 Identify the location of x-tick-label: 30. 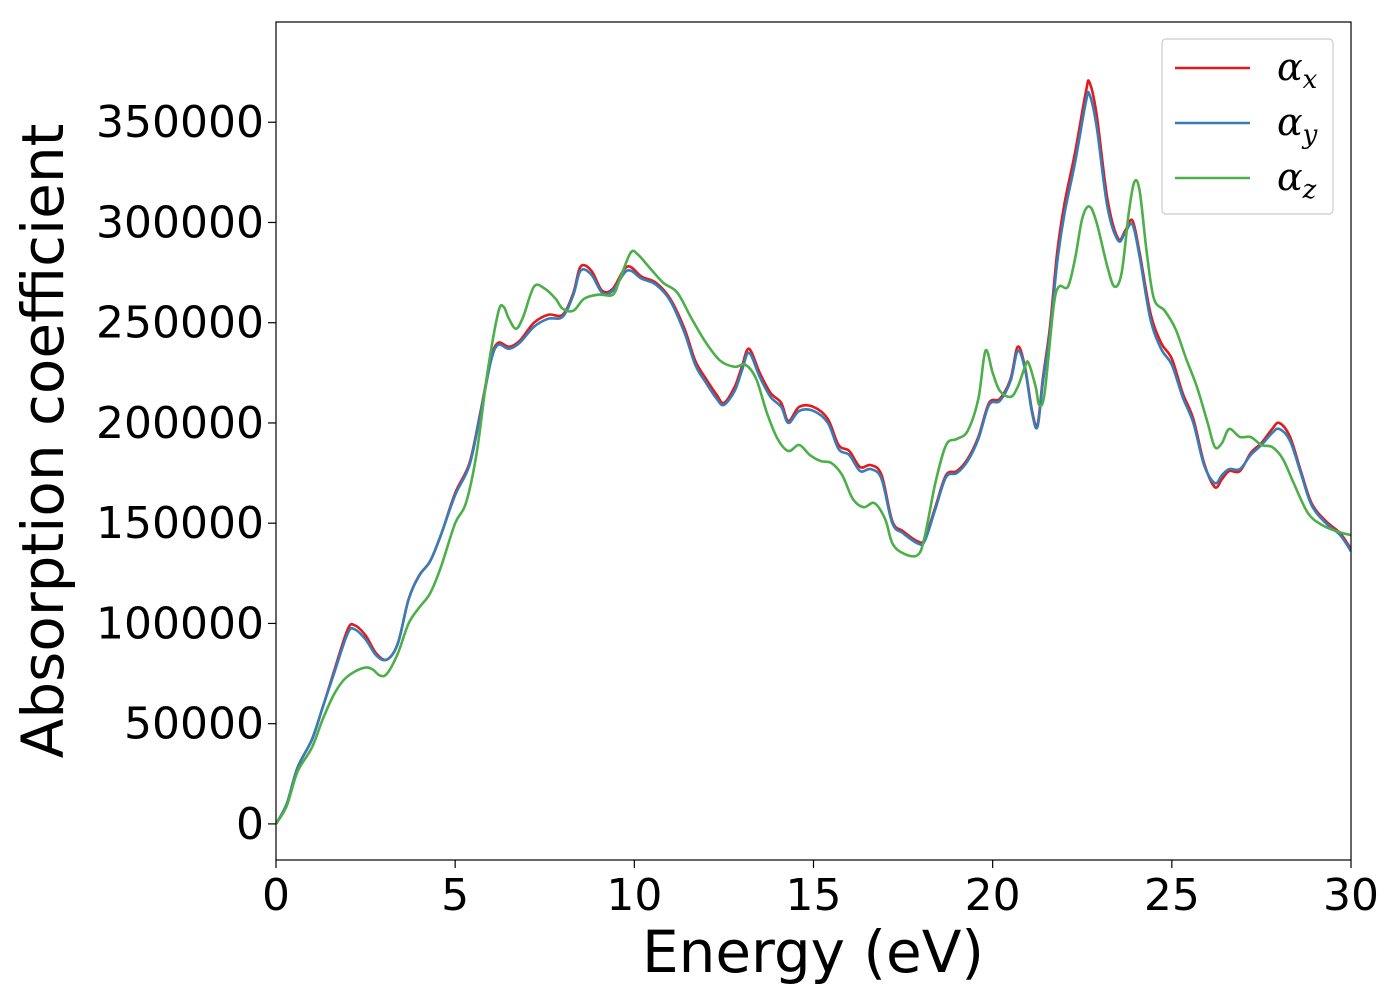
(1351, 895).